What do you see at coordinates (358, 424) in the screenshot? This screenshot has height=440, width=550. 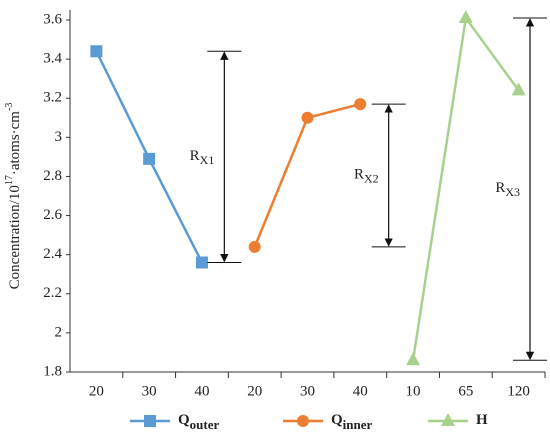 I see `legend-name-sub: inner` at bounding box center [358, 424].